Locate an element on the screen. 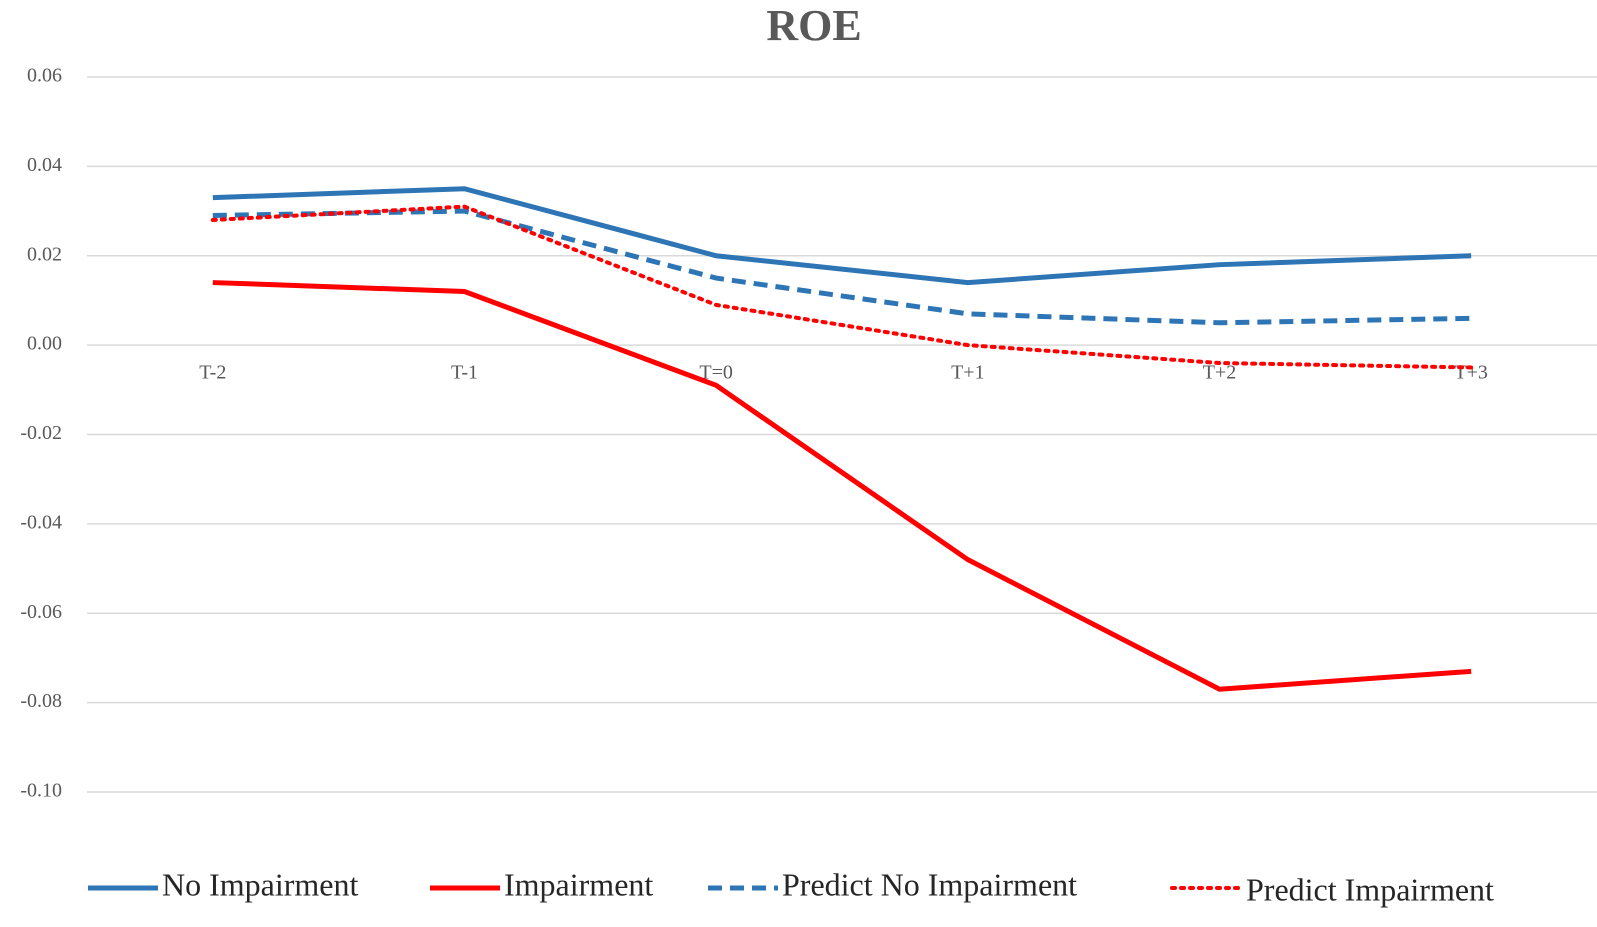 Image resolution: width=1597 pixels, height=927 pixels. y-tick-label: -0.02 is located at coordinates (41, 433).